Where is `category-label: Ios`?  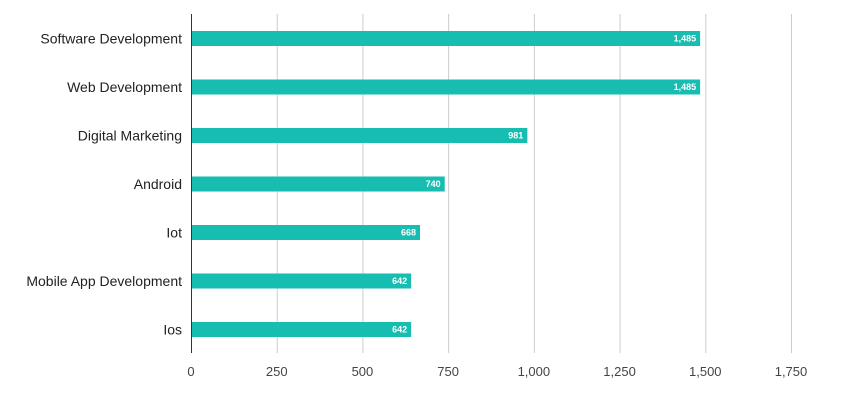
category-label: Ios is located at coordinates (172, 330).